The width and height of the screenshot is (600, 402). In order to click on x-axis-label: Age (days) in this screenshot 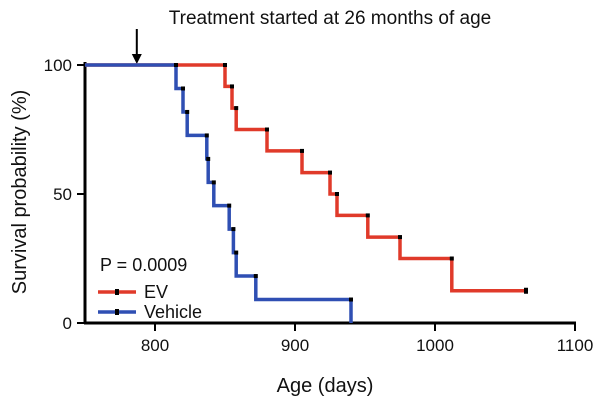, I will do `click(325, 386)`.